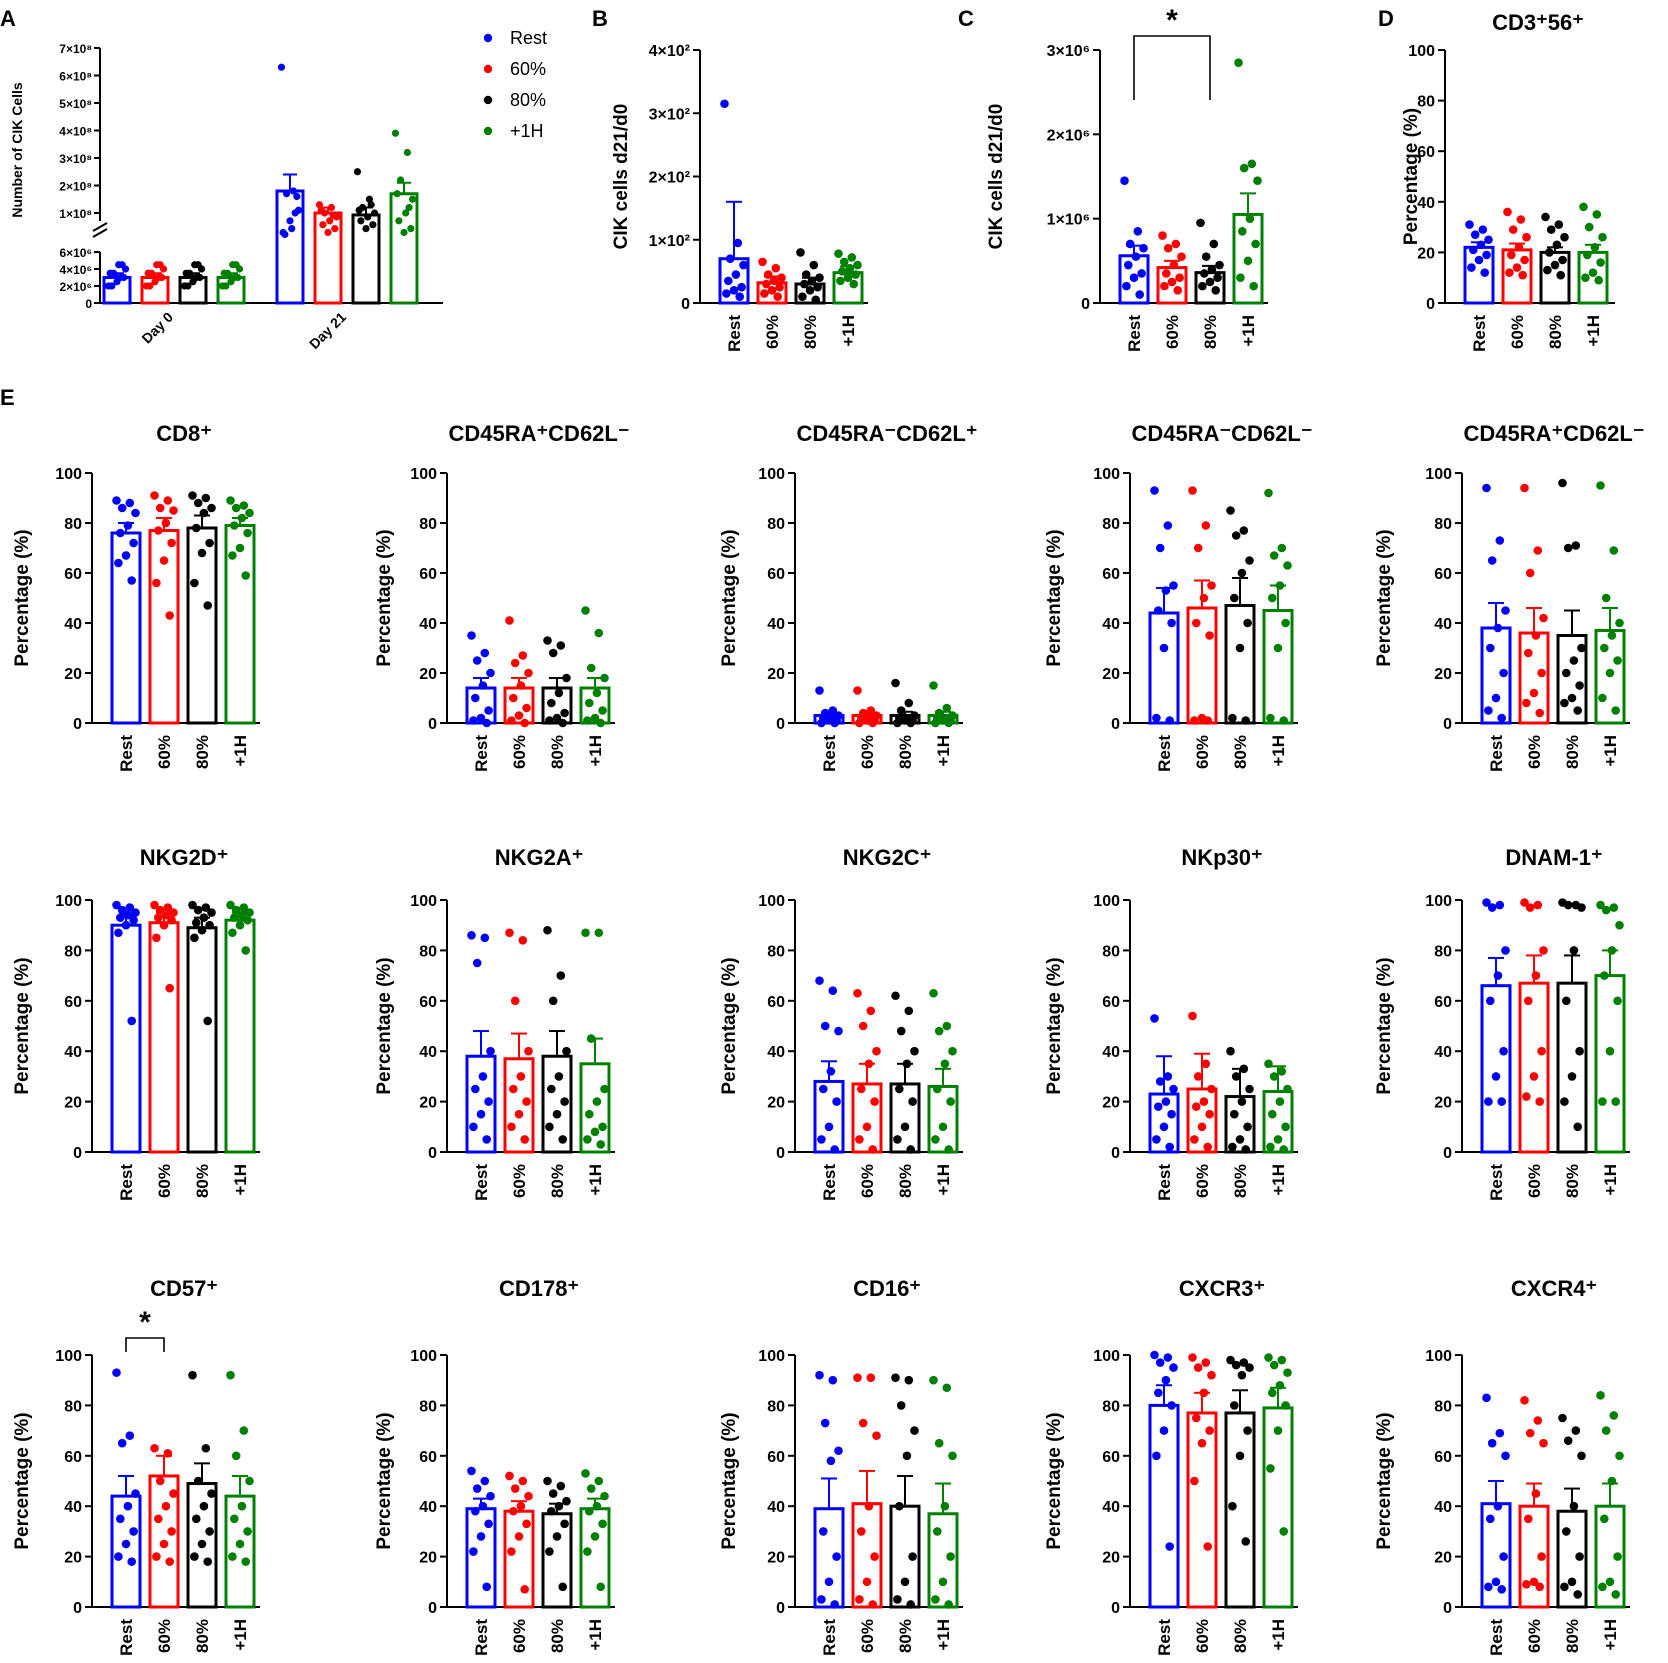 This screenshot has height=1663, width=1668. I want to click on y-tick-label: 80, so click(776, 524).